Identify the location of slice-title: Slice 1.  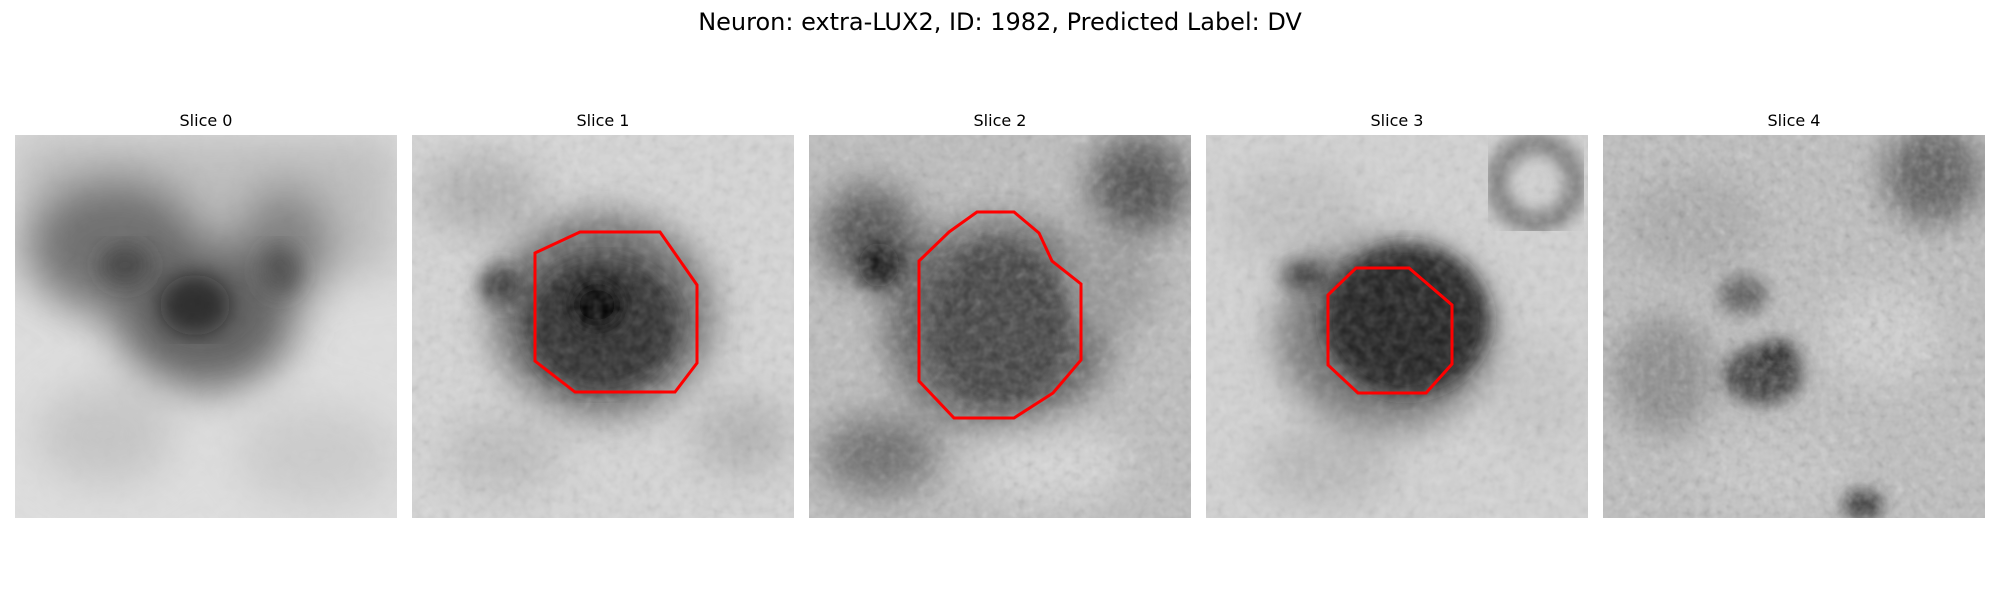
(603, 120).